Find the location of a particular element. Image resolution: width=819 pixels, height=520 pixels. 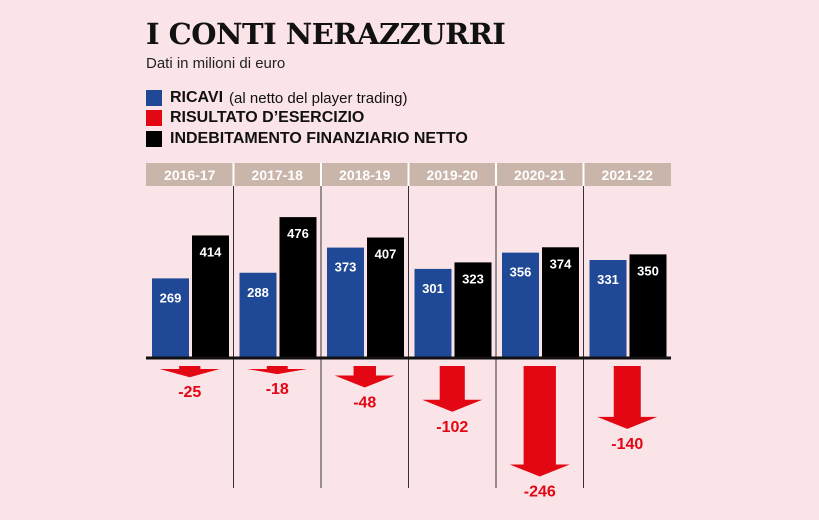

value-label-risultato-d-esercizio-2019-20: -102 is located at coordinates (452, 427).